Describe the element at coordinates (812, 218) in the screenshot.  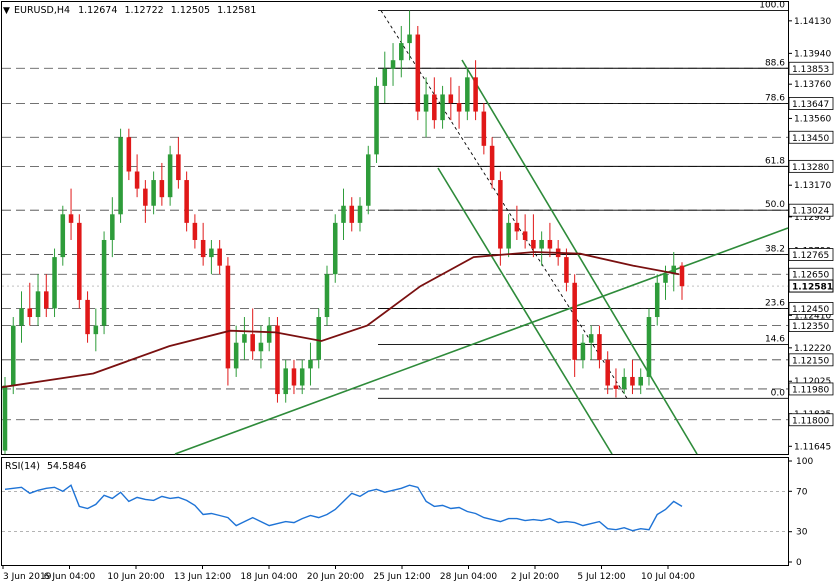
I see `price-tick-label: 1.12985` at that location.